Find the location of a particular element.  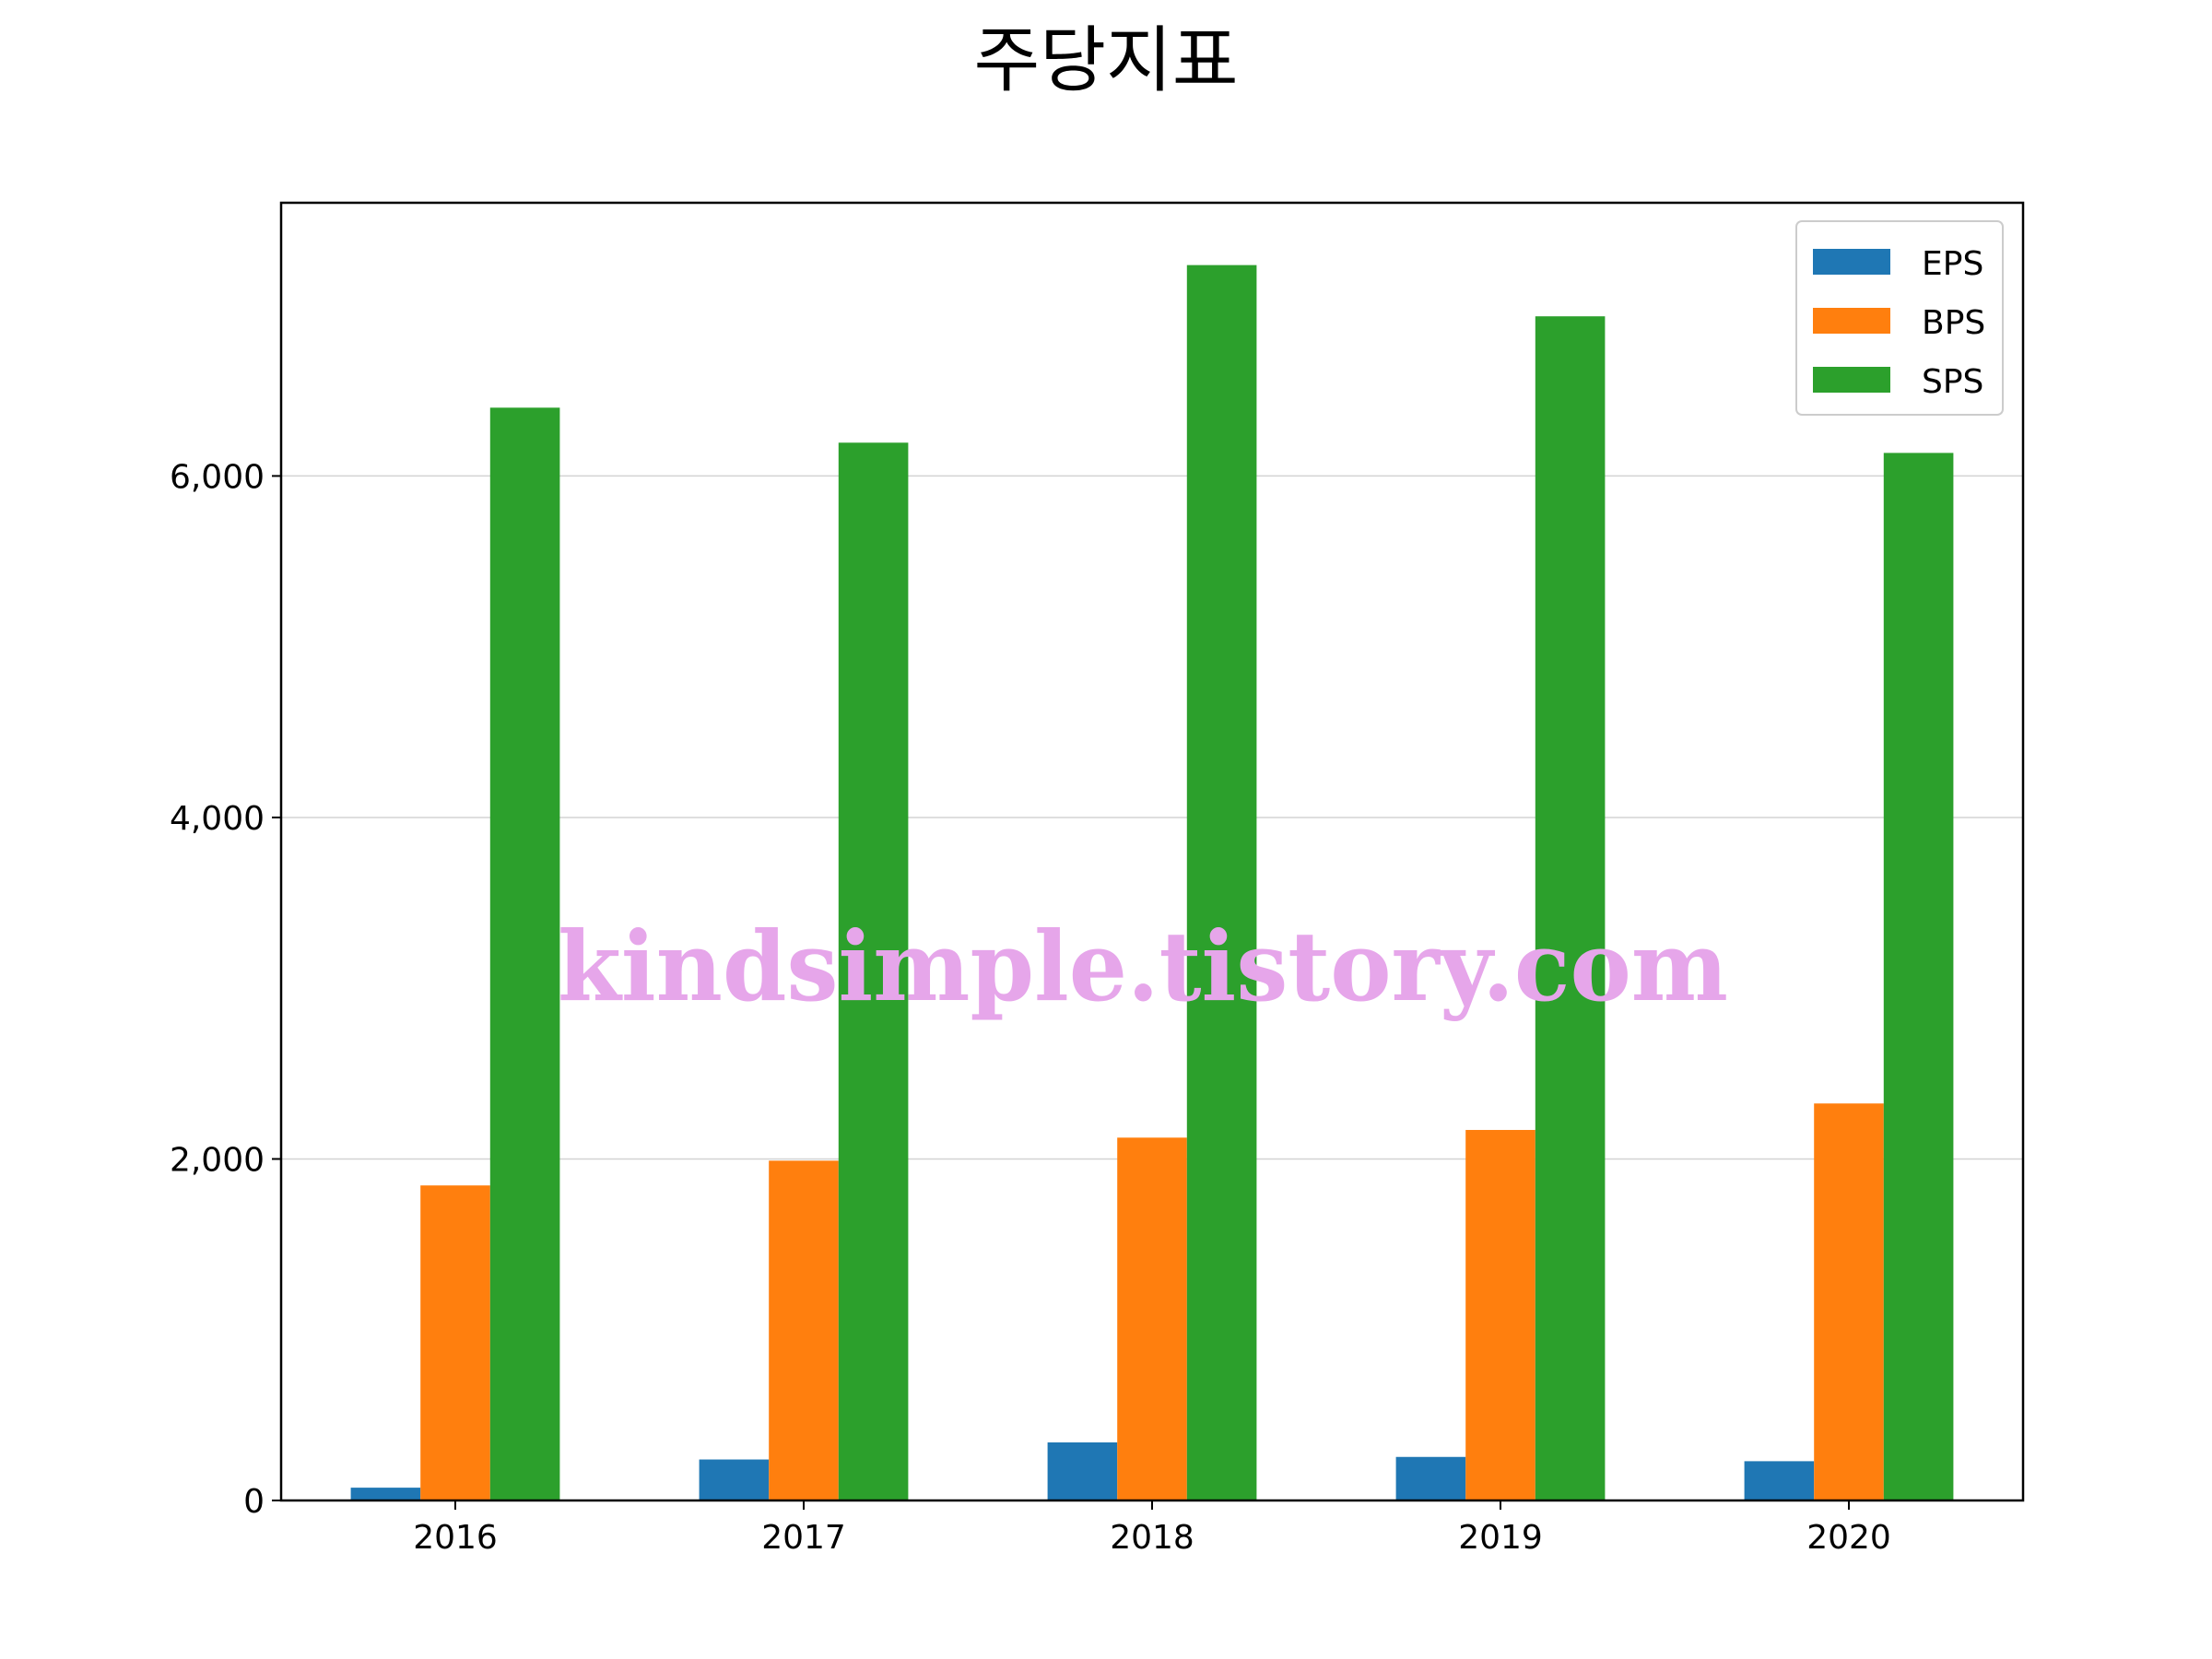

bar-eps-2019 is located at coordinates (1430, 1478).